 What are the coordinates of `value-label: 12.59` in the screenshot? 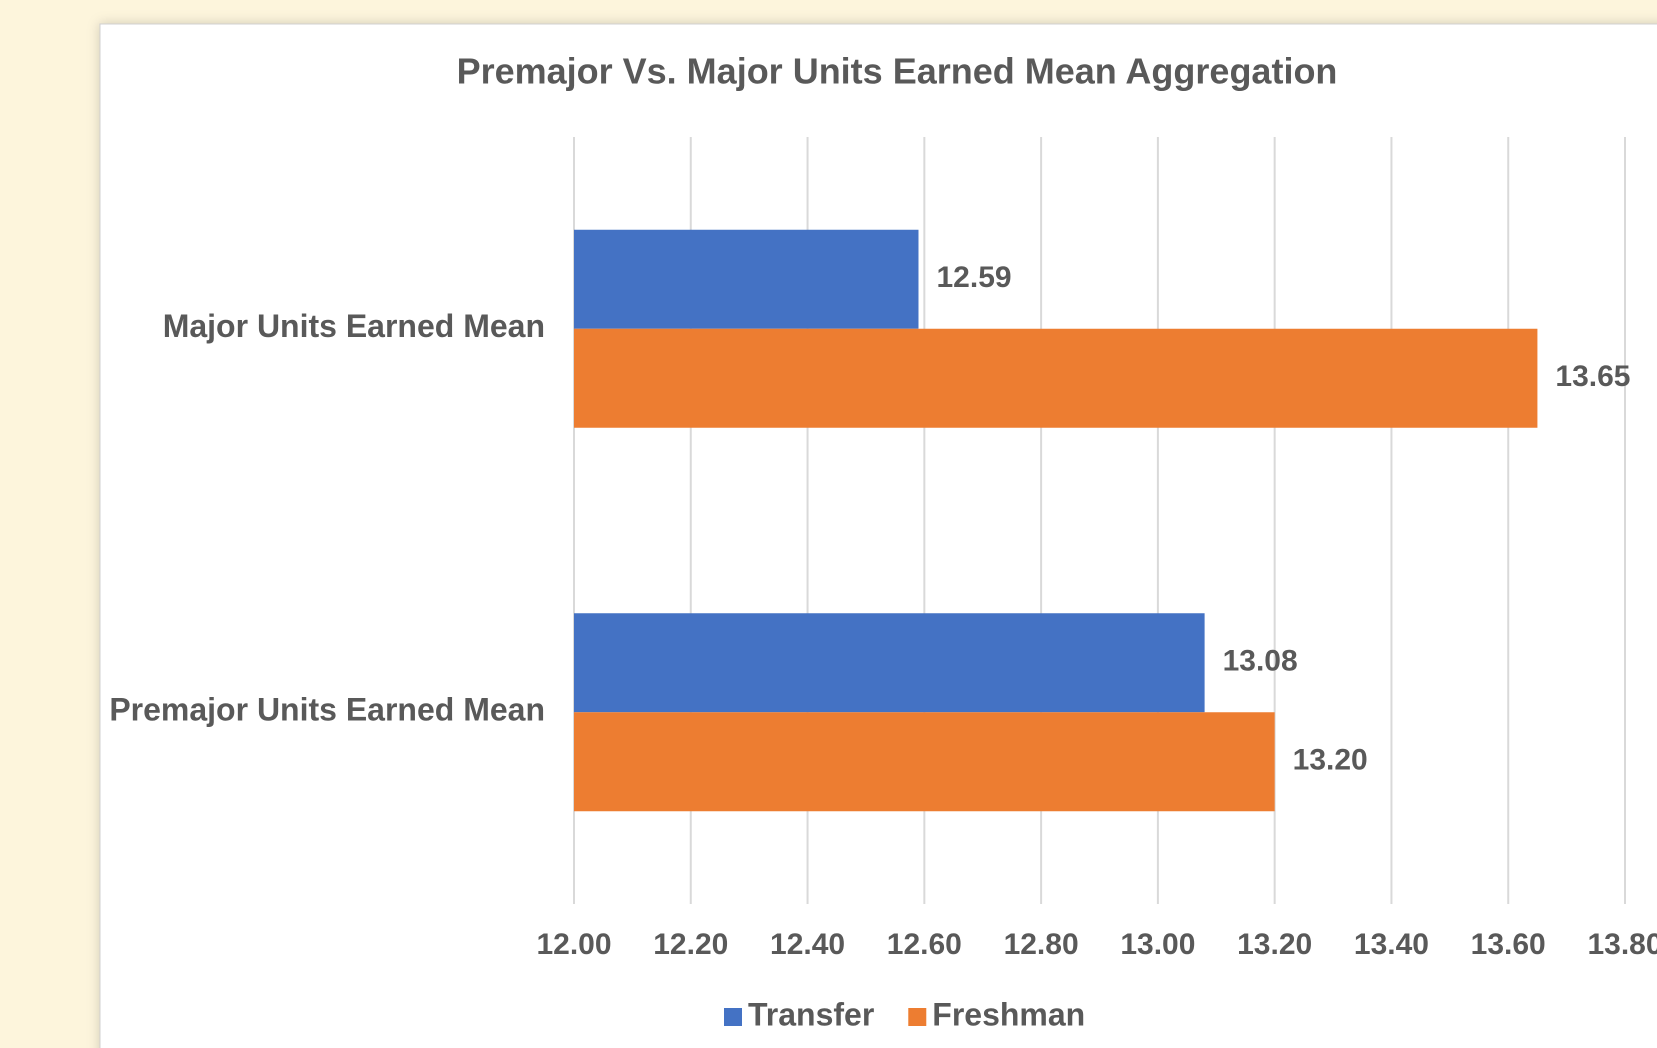 It's located at (973, 277).